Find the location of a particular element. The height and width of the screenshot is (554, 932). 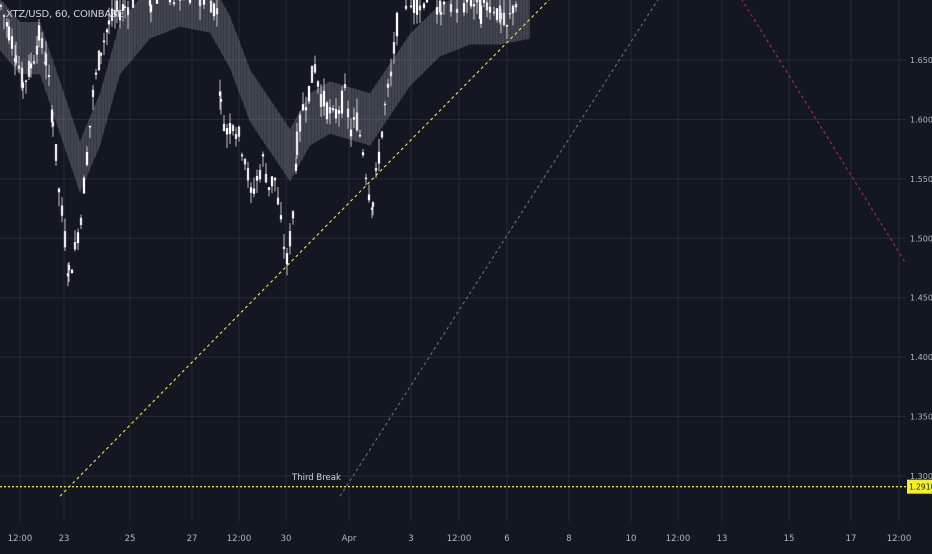

y-tick-label: 1.6500 is located at coordinates (921, 60).